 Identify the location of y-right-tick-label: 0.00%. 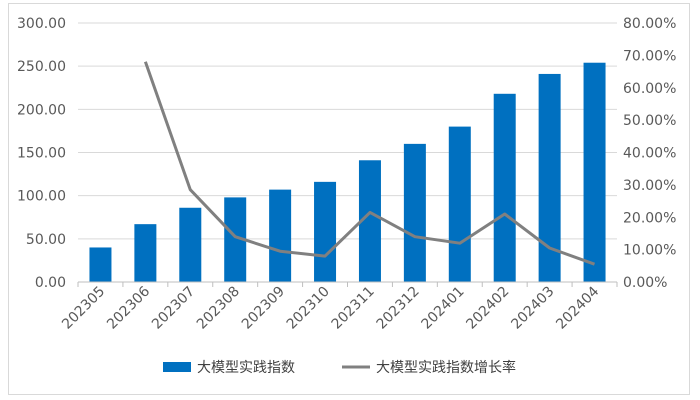
(645, 283).